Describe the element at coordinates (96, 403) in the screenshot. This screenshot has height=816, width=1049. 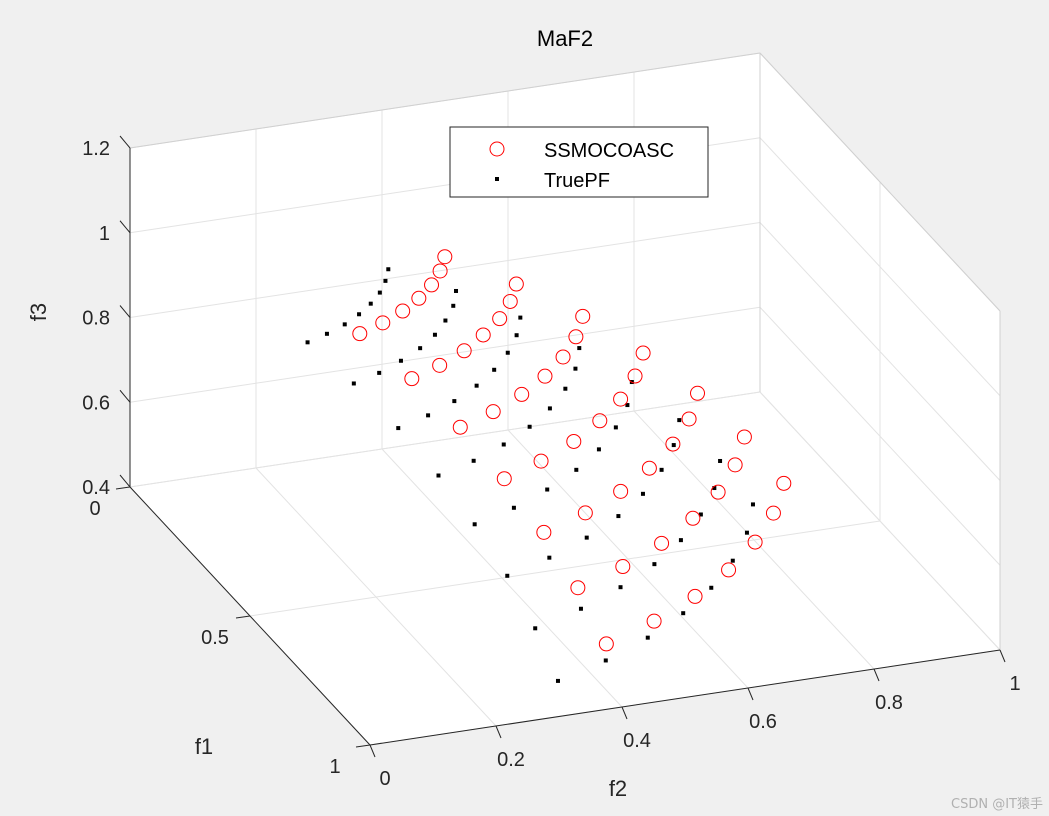
I see `f3-tick-label: 0.6` at that location.